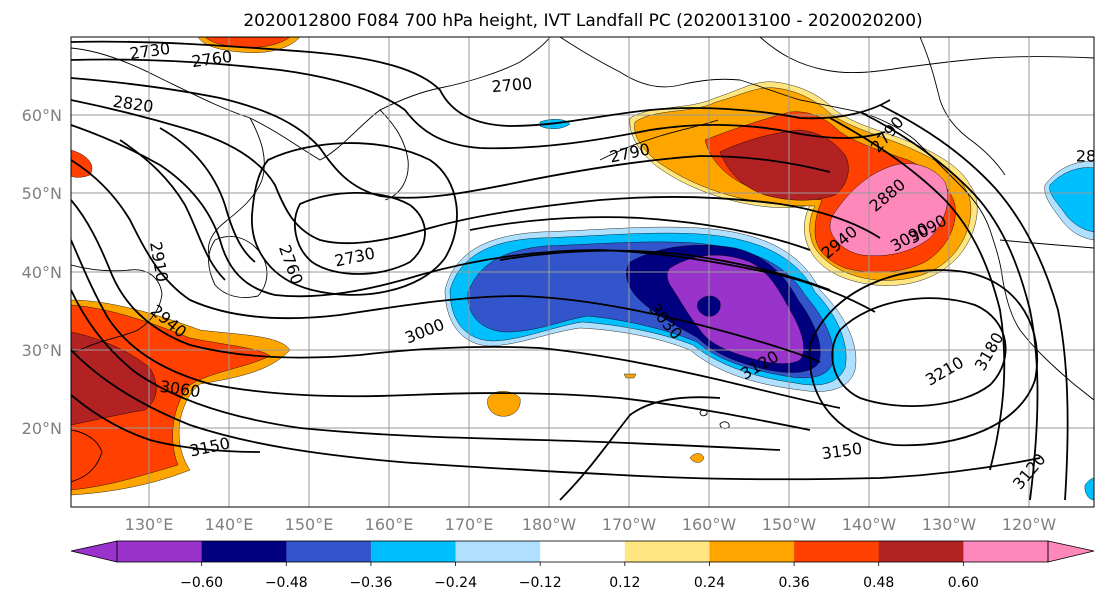  What do you see at coordinates (149, 524) in the screenshot?
I see `longitude-label: 130°E` at bounding box center [149, 524].